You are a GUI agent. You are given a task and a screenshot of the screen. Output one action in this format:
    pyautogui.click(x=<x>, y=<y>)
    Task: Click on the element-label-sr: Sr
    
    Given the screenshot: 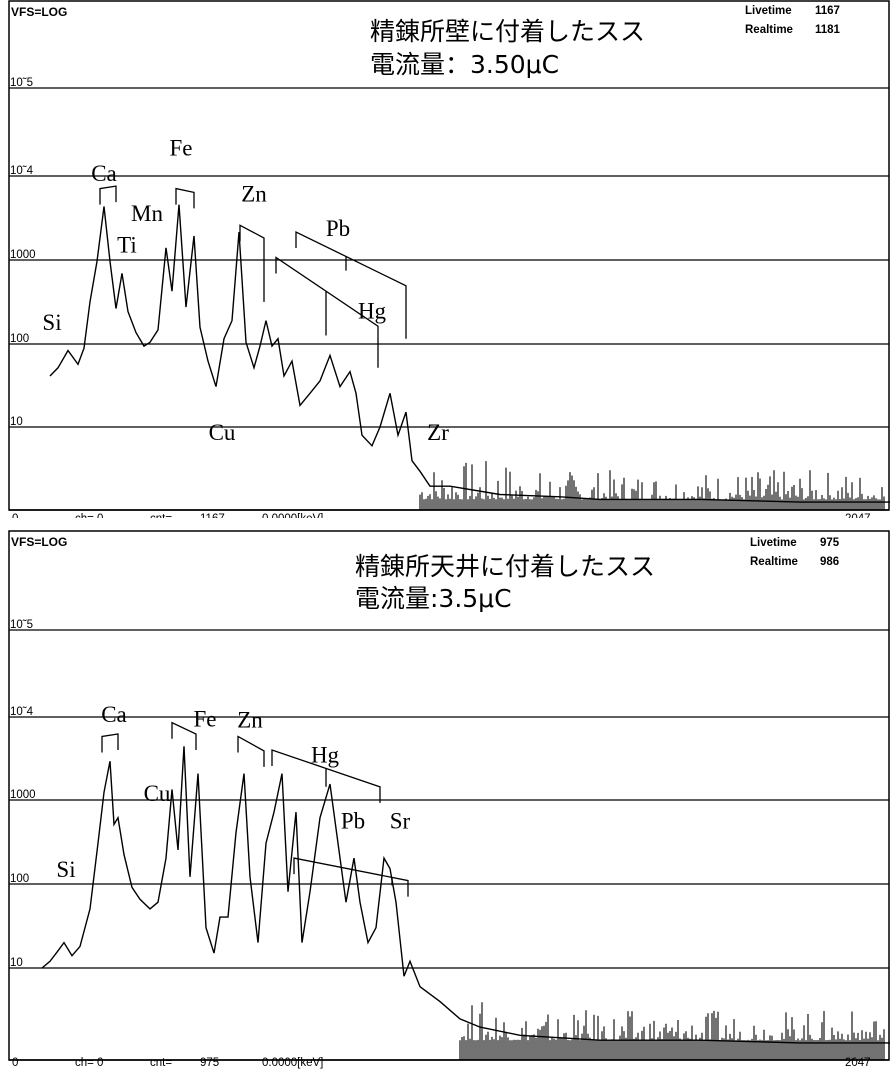 What is the action you would take?
    pyautogui.click(x=400, y=820)
    